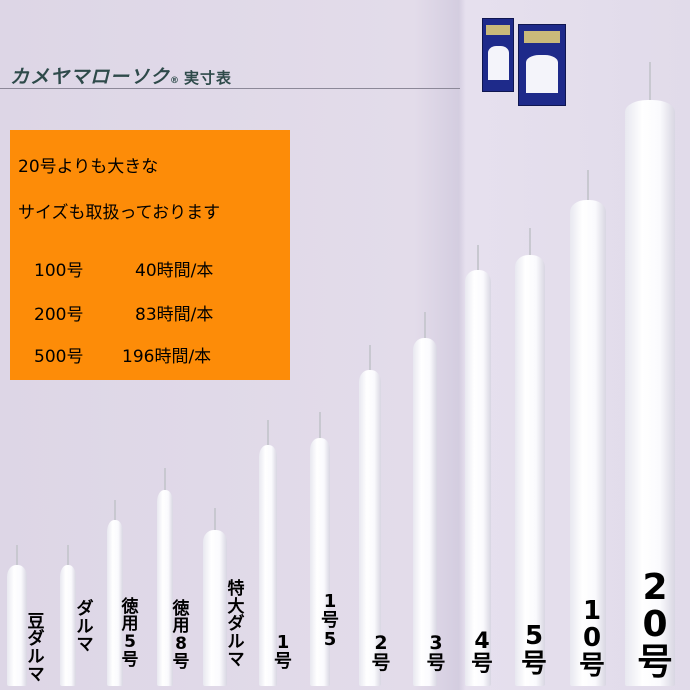 This screenshot has width=690, height=690. What do you see at coordinates (90, 77) in the screenshot?
I see `brand-name: カメヤマローソク` at bounding box center [90, 77].